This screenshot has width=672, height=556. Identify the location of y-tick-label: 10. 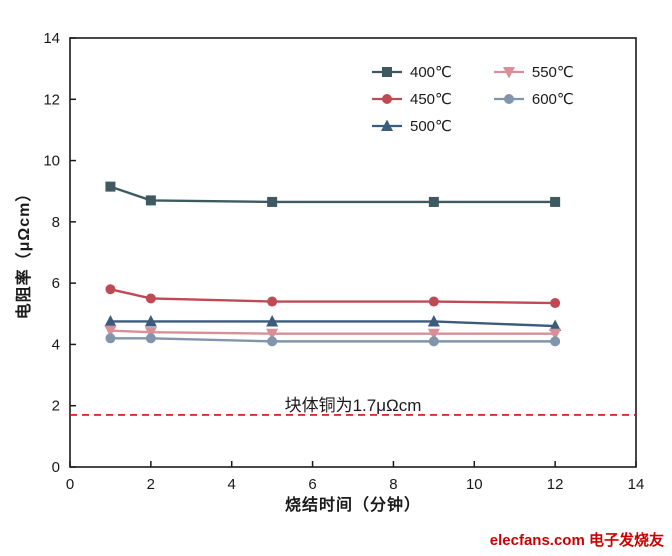
(51, 161).